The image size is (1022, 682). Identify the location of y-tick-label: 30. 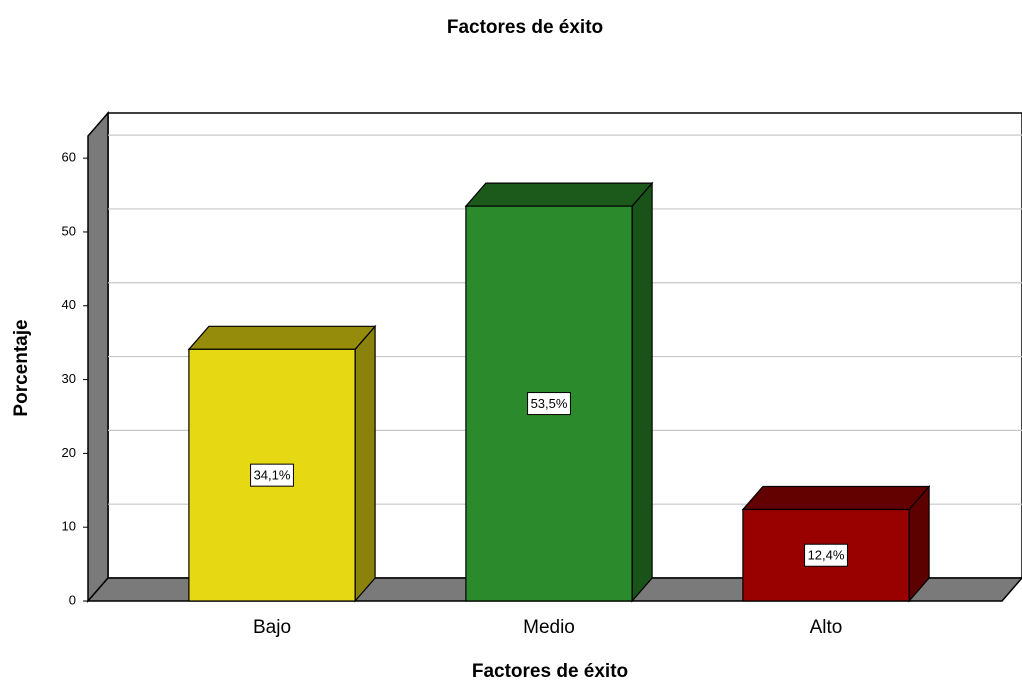
(69, 378).